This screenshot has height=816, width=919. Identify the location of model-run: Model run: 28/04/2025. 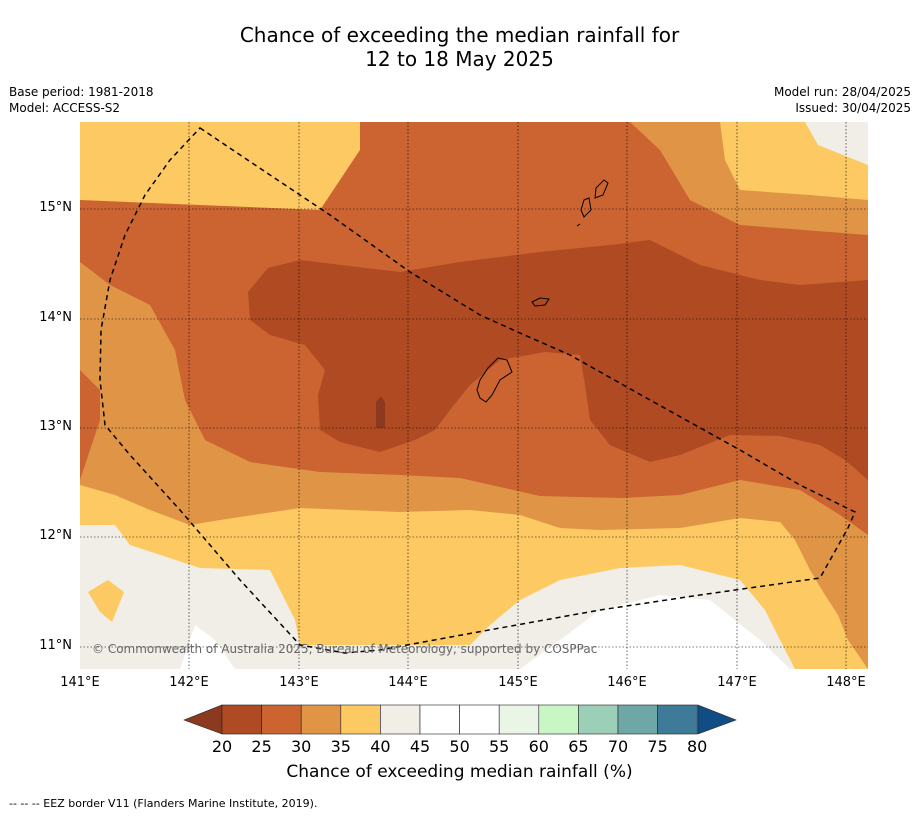
(842, 92).